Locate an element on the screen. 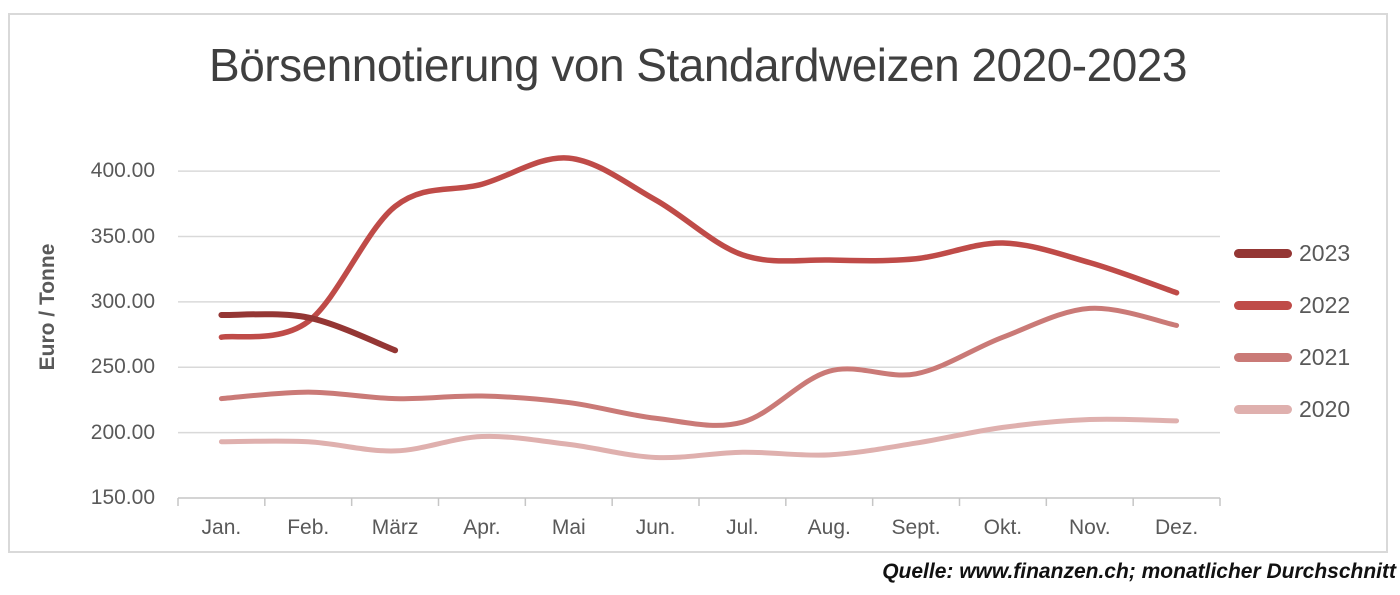 Image resolution: width=1400 pixels, height=595 pixels. legend-item-2021: 2021 is located at coordinates (1292, 357).